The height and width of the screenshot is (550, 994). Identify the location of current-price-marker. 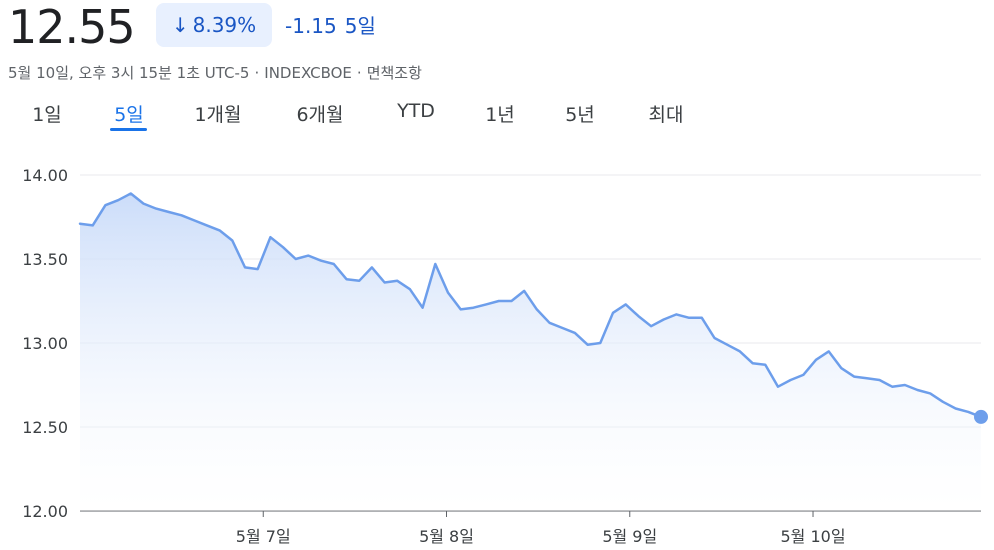
(981, 416).